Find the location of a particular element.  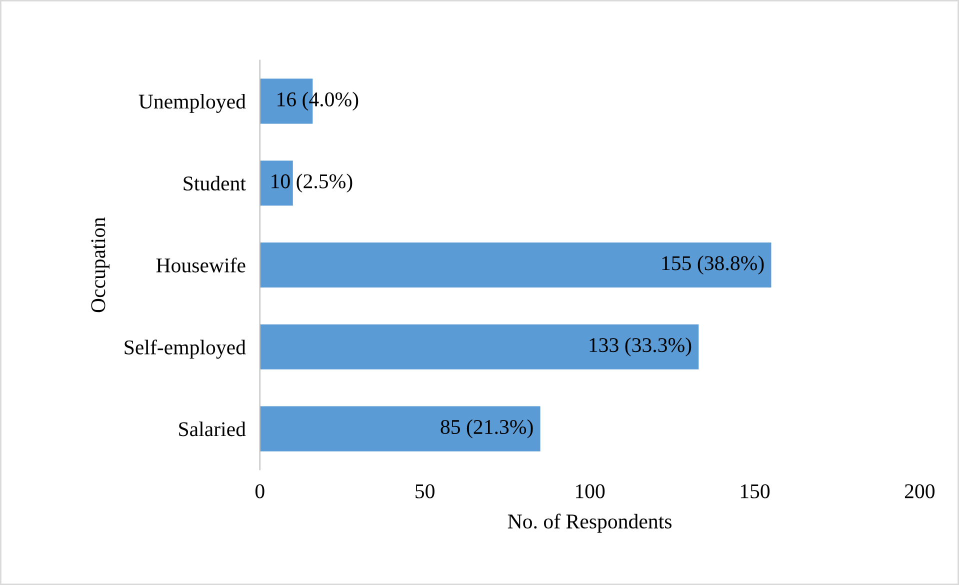

x-tick-label: 150 is located at coordinates (755, 491).